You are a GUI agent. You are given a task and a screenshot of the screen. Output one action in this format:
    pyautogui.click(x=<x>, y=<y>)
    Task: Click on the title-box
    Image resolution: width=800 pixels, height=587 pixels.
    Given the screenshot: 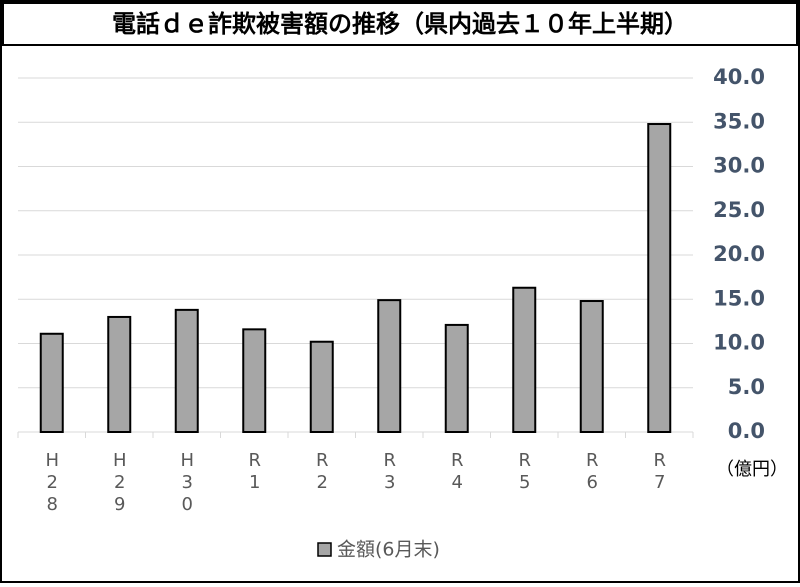 What is the action you would take?
    pyautogui.click(x=400, y=24)
    